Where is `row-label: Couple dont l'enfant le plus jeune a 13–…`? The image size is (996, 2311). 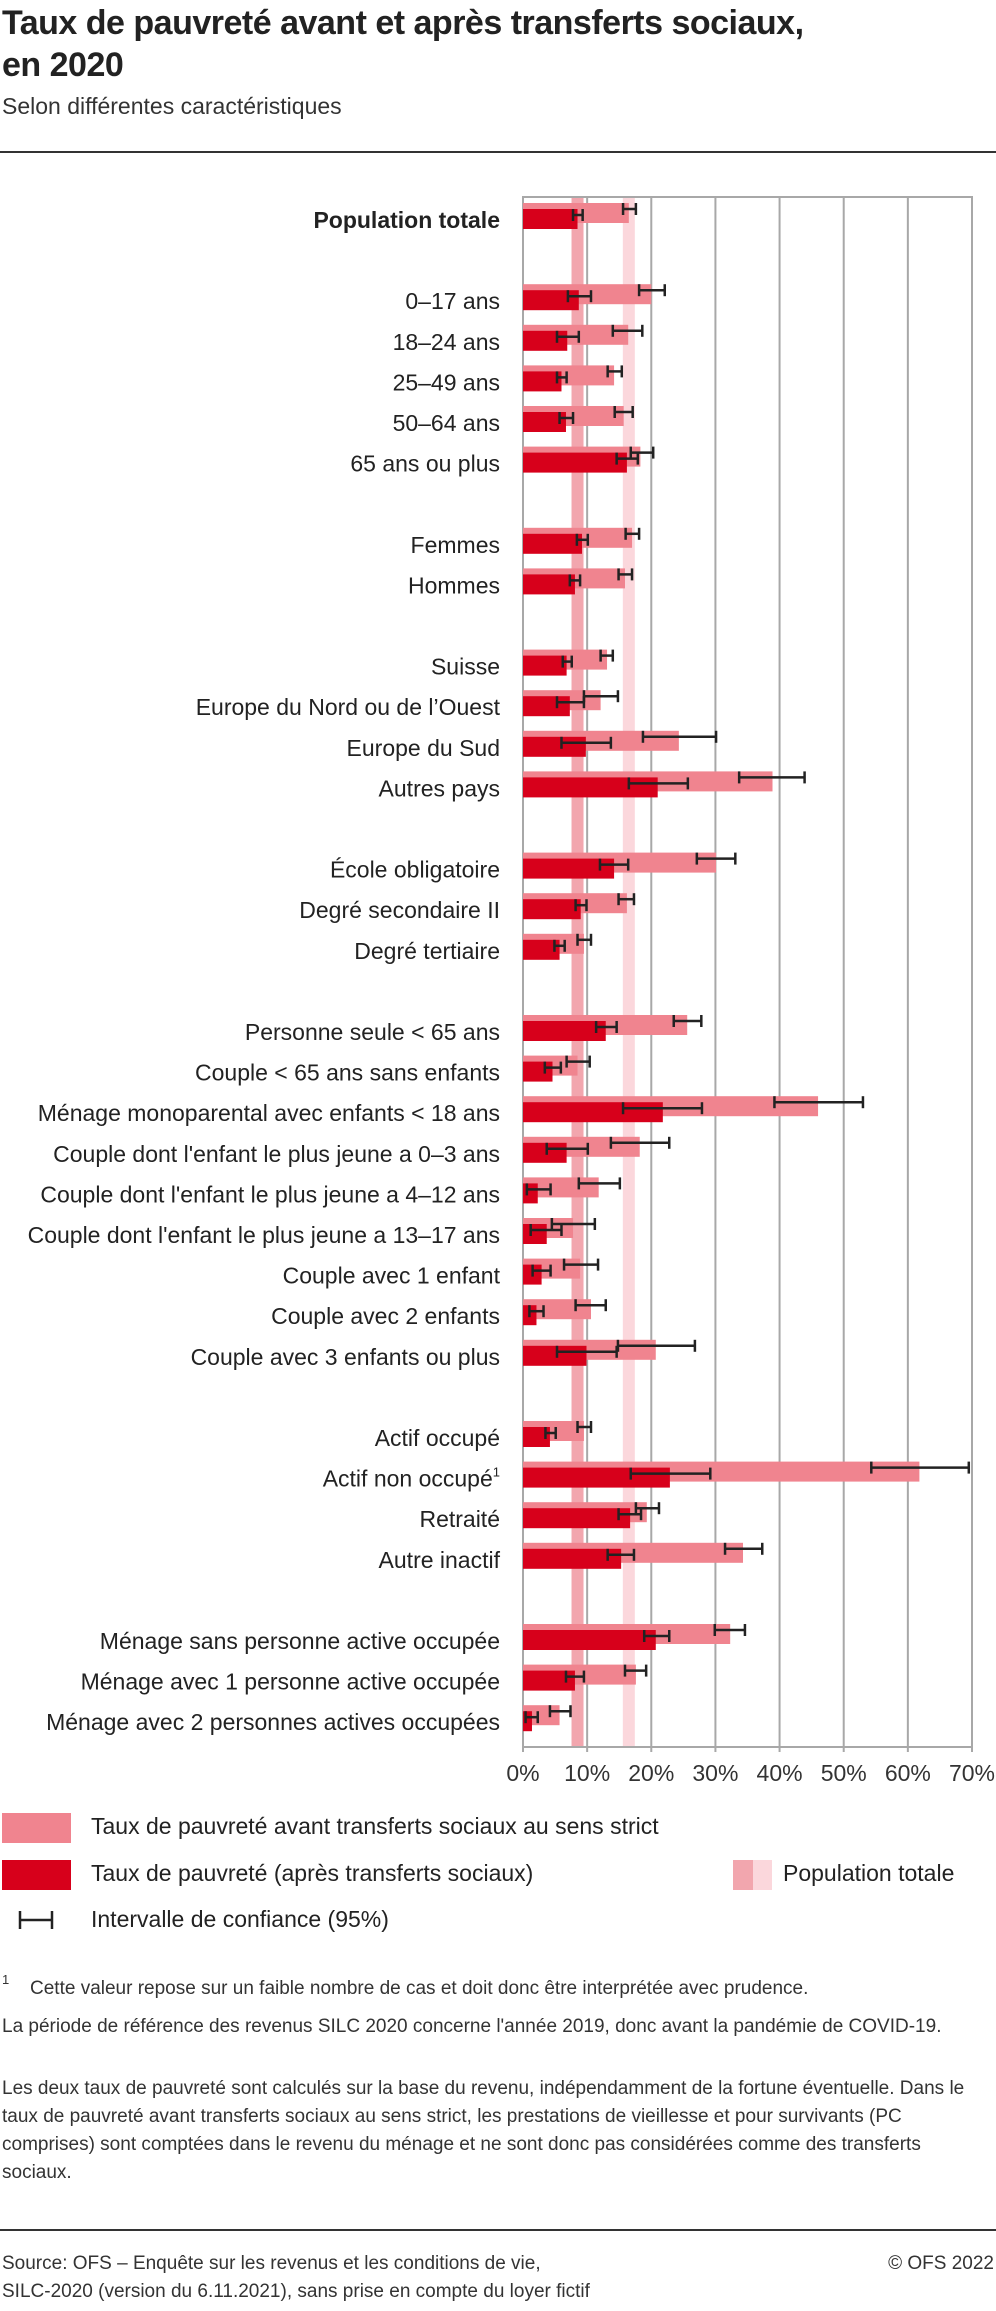
row-label: Couple dont l'enfant le plus jeune a 13–… is located at coordinates (264, 1235).